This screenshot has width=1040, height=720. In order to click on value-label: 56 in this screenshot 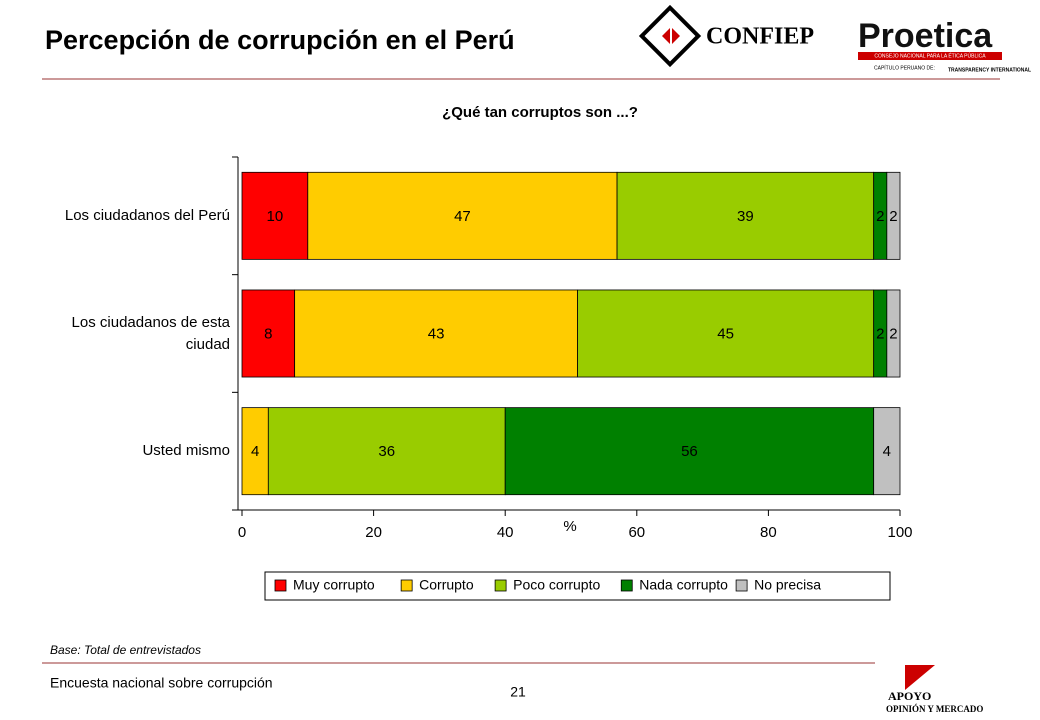, I will do `click(689, 451)`.